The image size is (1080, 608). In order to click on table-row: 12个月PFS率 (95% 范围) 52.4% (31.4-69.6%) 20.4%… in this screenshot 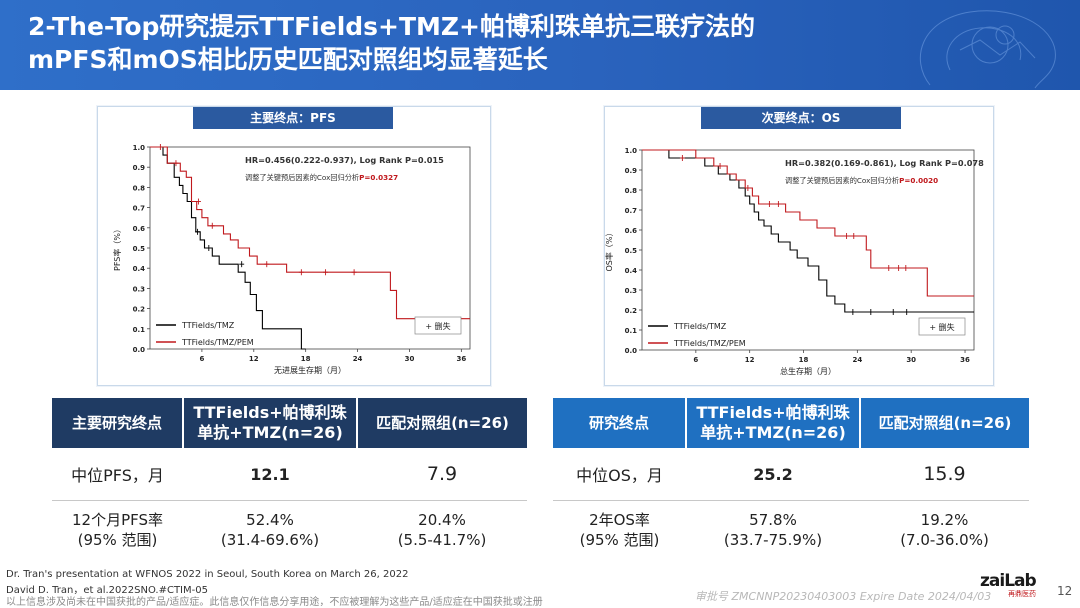, I will do `click(289, 530)`.